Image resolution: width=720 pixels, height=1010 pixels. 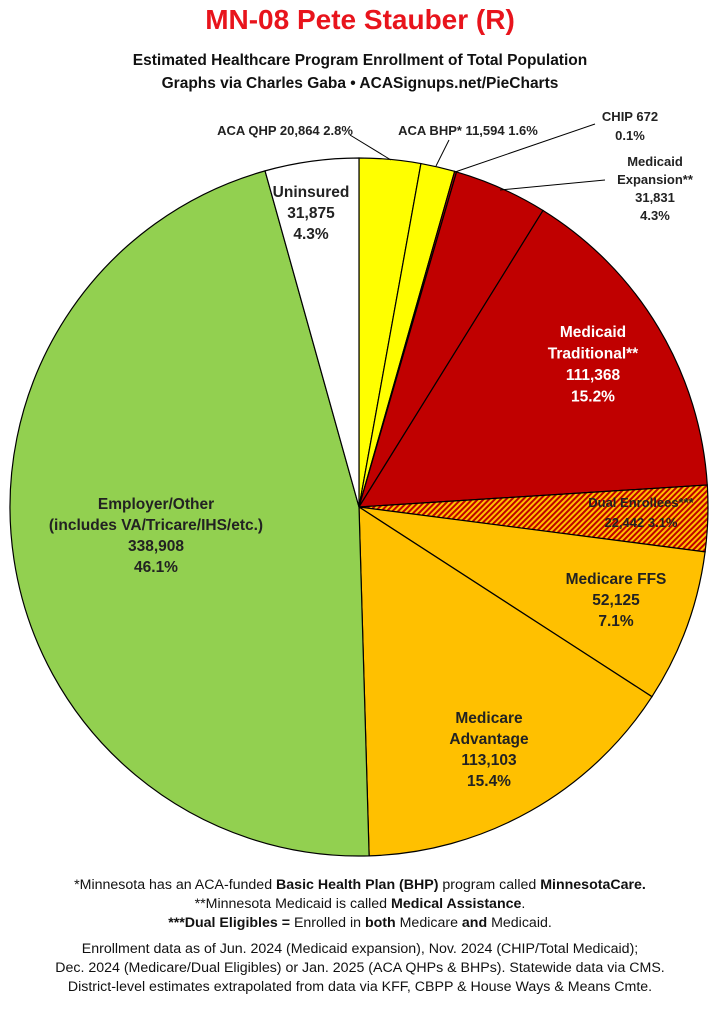 I want to click on label-dual-enrollees-line-1: Dual Enrollees***, so click(x=641, y=502).